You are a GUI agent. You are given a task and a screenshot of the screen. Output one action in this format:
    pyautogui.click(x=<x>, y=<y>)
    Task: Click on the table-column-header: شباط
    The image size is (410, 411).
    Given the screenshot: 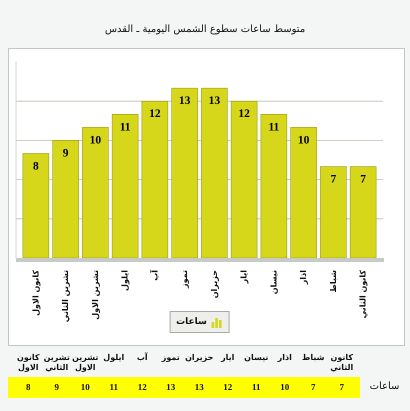 What is the action you would take?
    pyautogui.click(x=313, y=358)
    